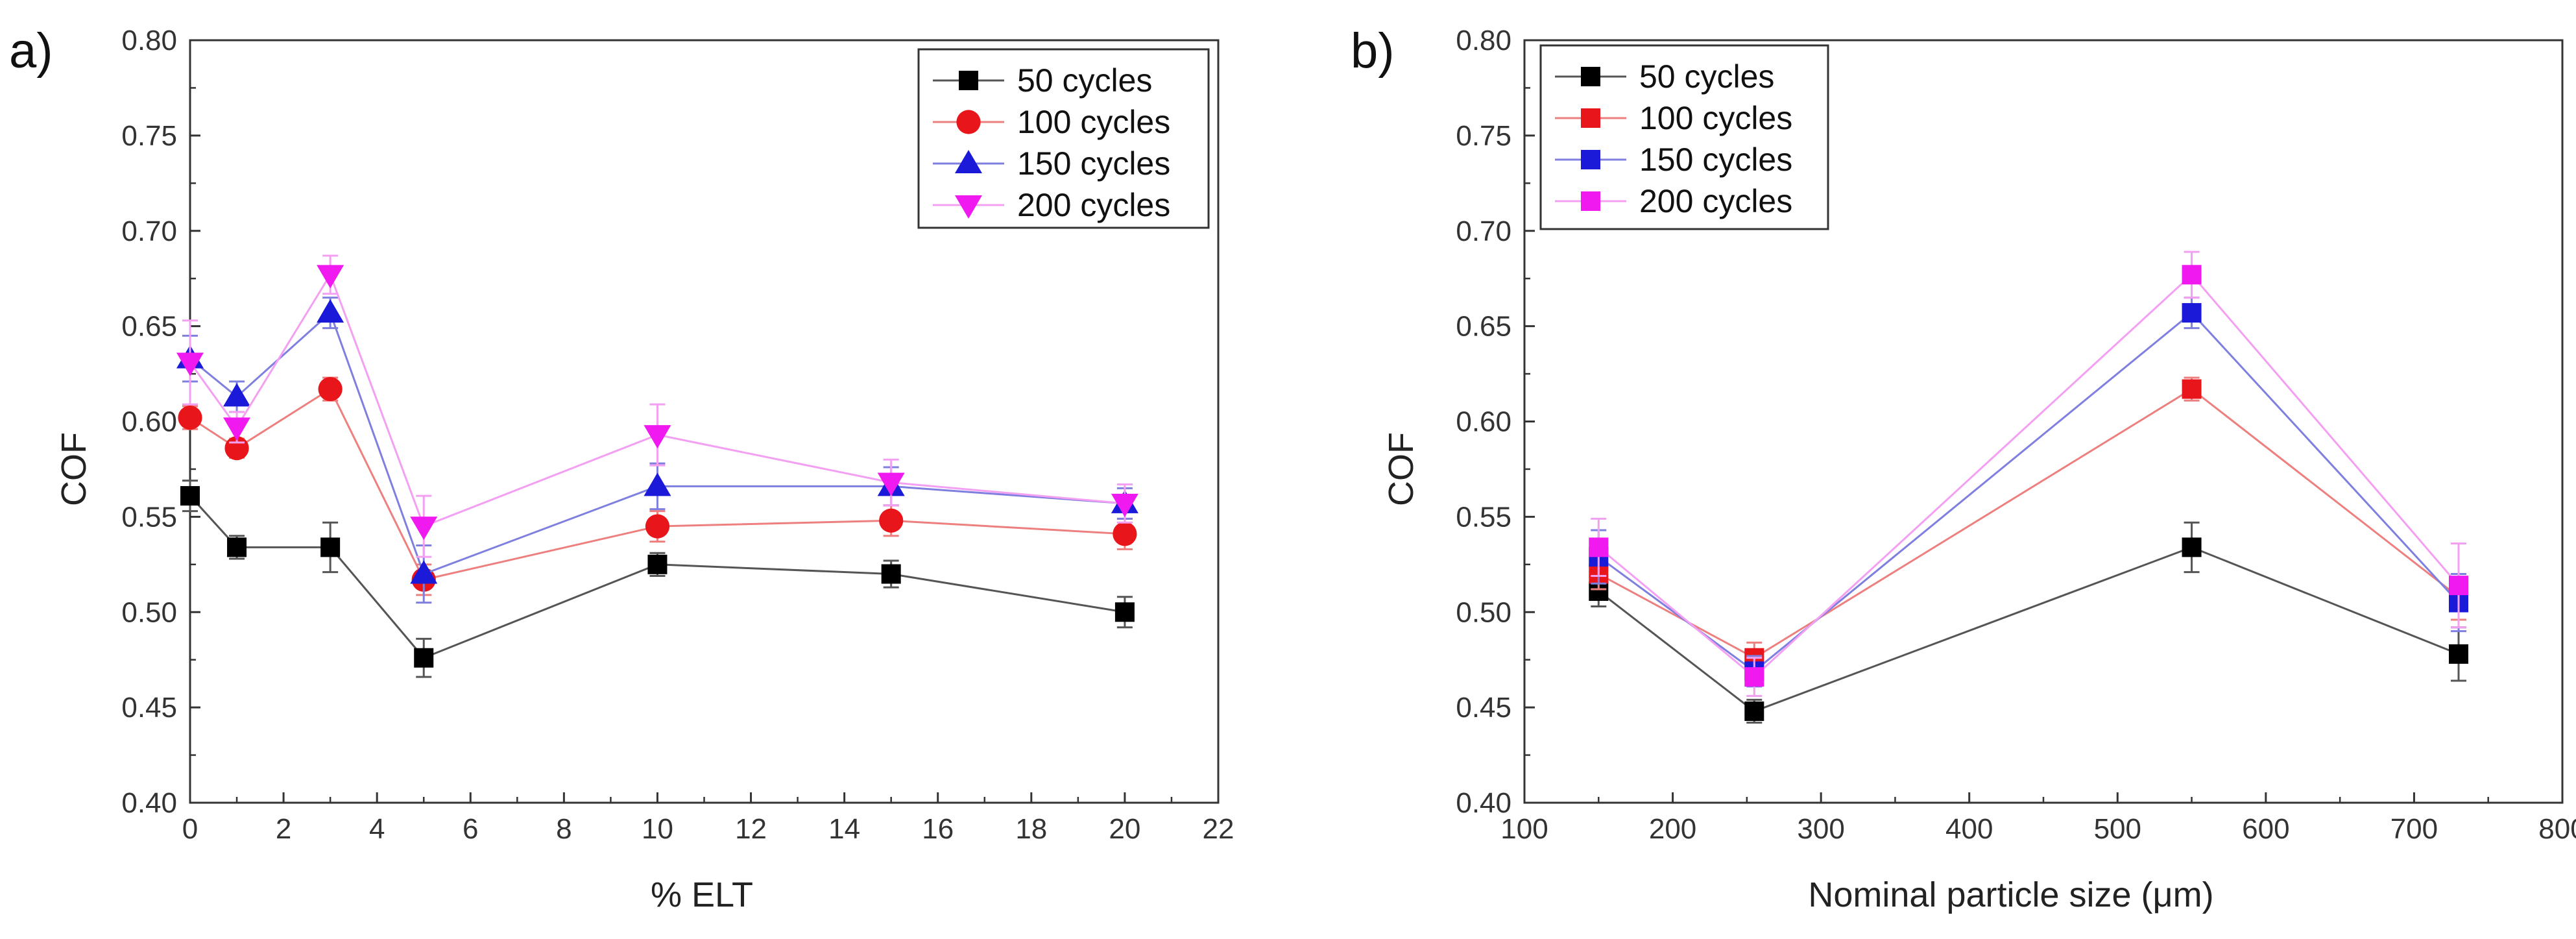 This screenshot has height=939, width=2576. Describe the element at coordinates (1483, 422) in the screenshot. I see `panel-b-y-tick-label: 0.60` at that location.